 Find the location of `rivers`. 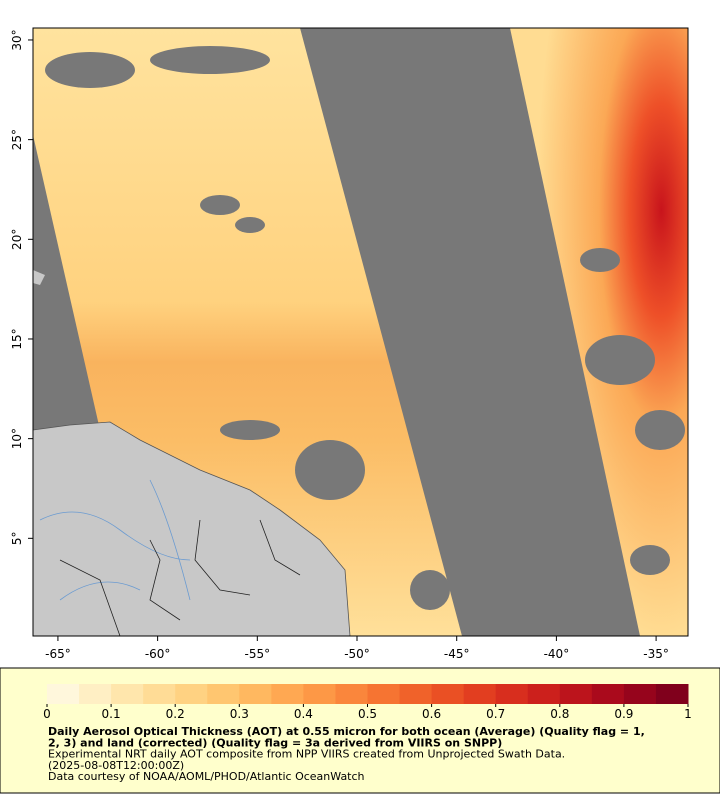

rivers is located at coordinates (115, 540).